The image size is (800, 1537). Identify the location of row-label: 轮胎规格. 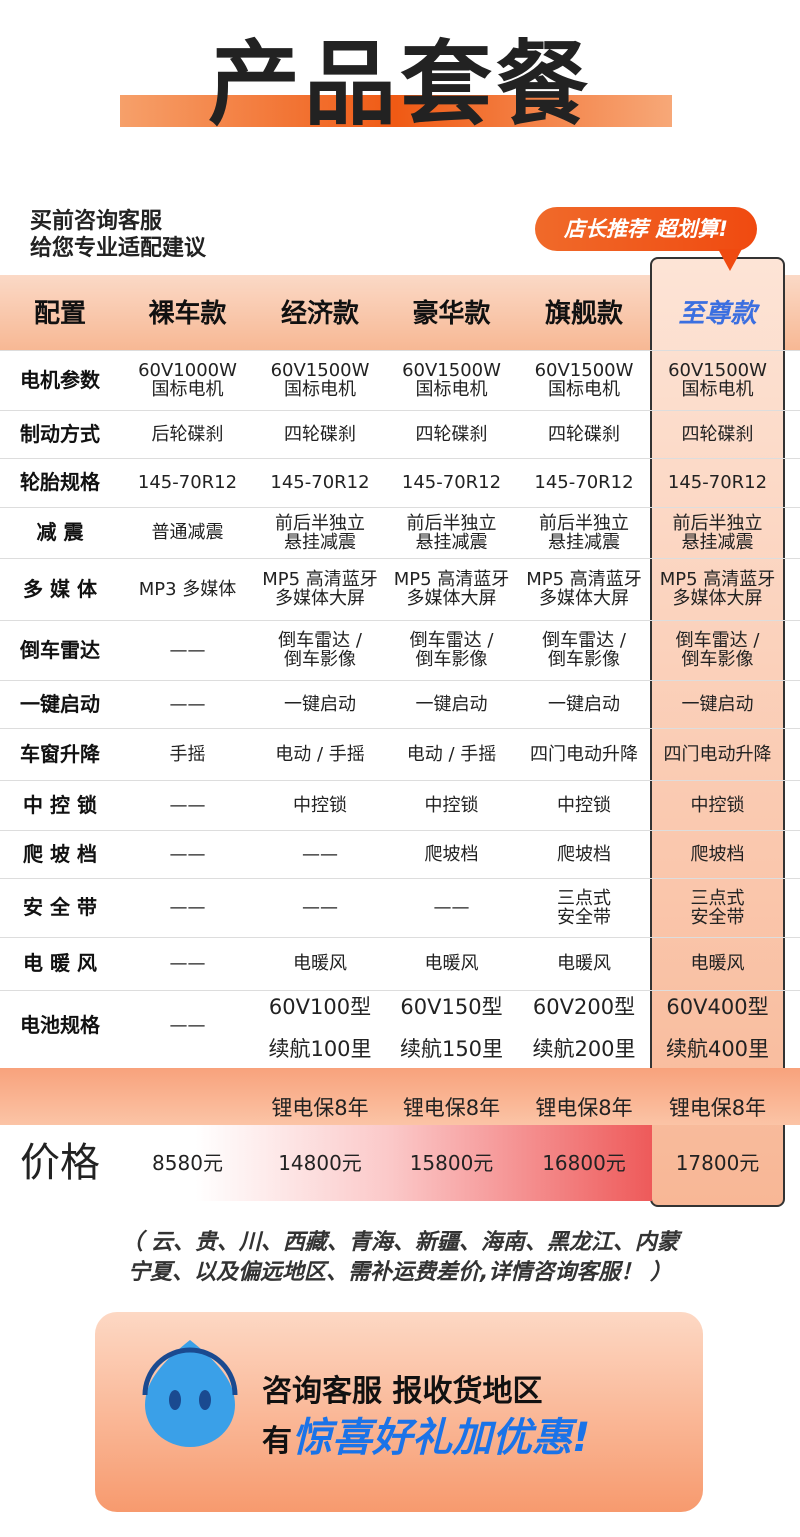
(60, 482).